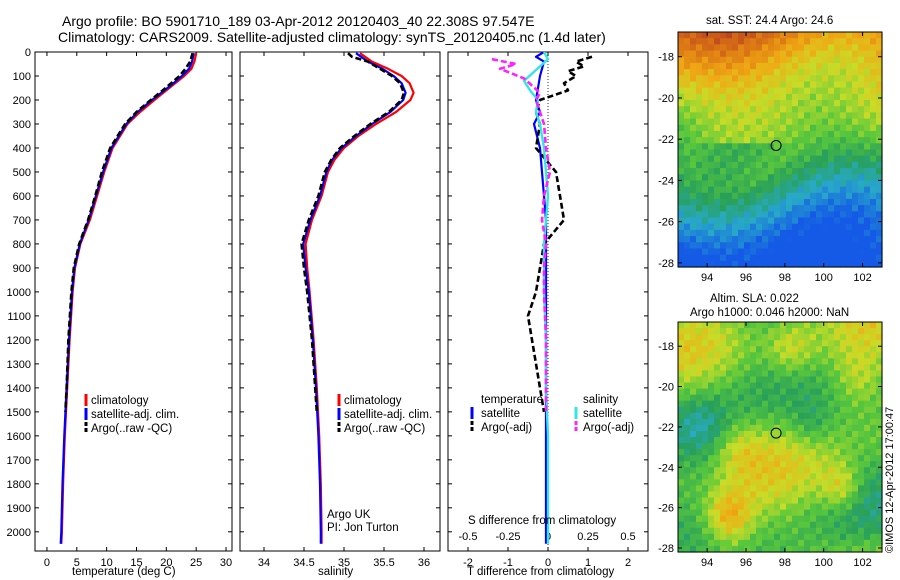  I want to click on salinity-lines, so click(357, 298).